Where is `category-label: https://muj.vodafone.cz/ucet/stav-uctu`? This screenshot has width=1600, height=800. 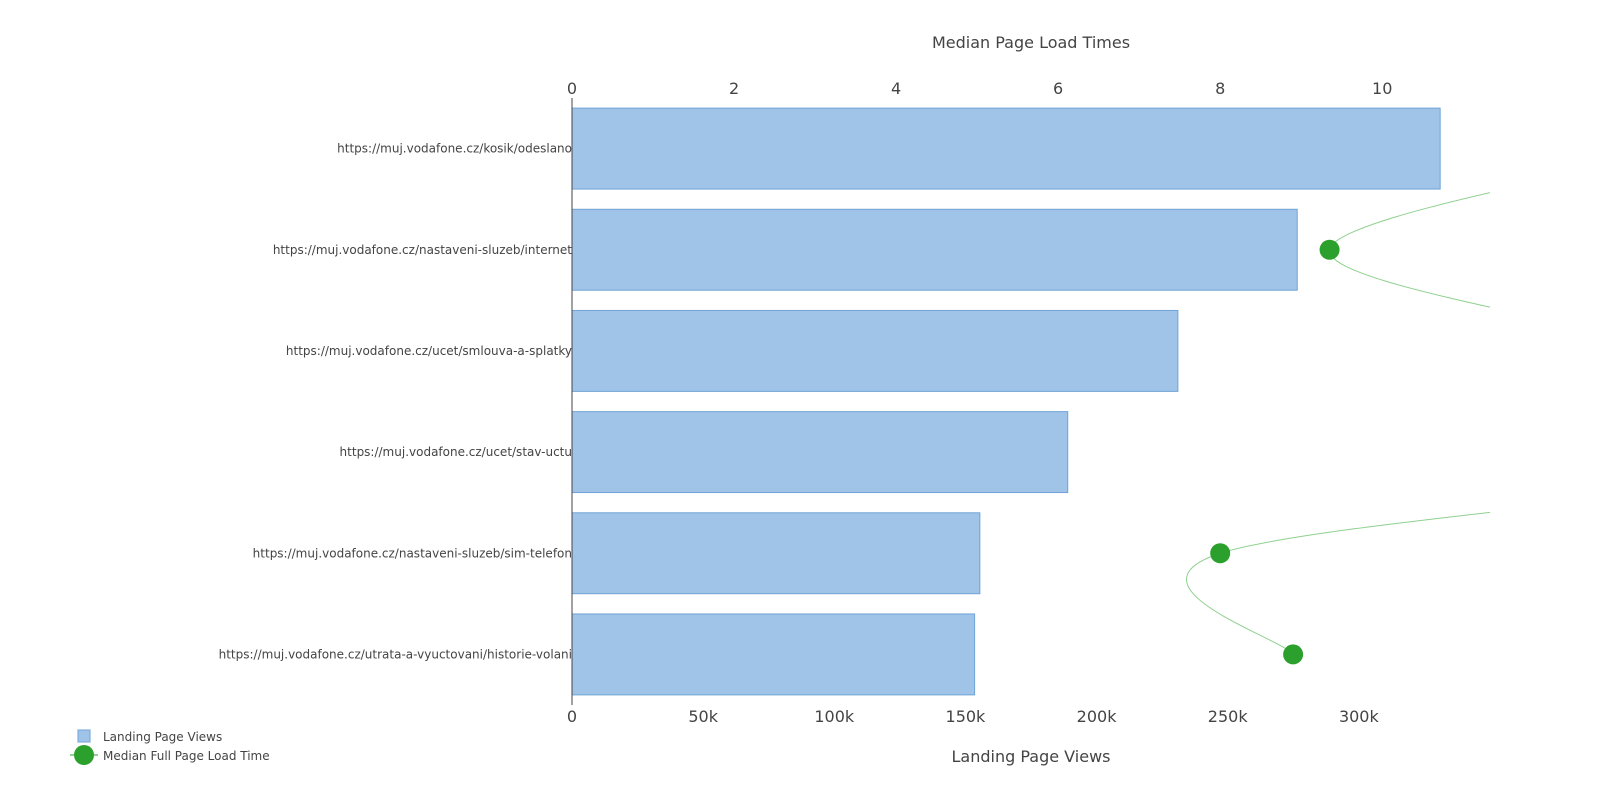 category-label: https://muj.vodafone.cz/ucet/stav-uctu is located at coordinates (456, 452).